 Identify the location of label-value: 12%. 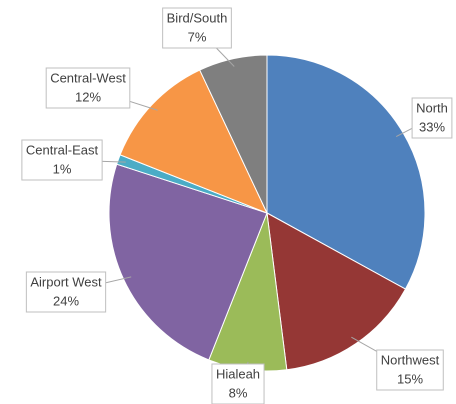
(88, 96).